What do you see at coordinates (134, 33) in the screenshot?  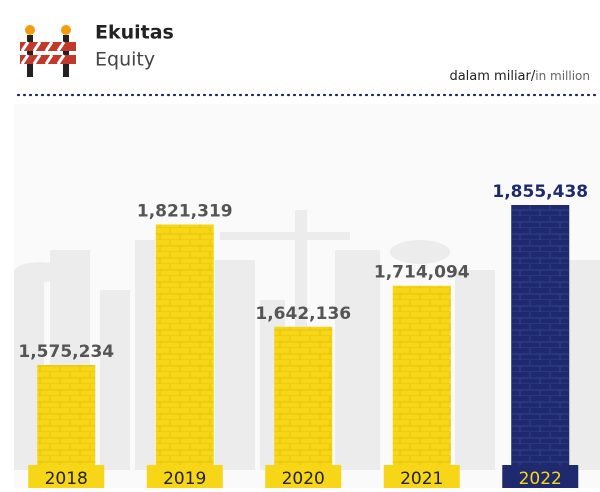 I see `chart-title: Ekuitas` at bounding box center [134, 33].